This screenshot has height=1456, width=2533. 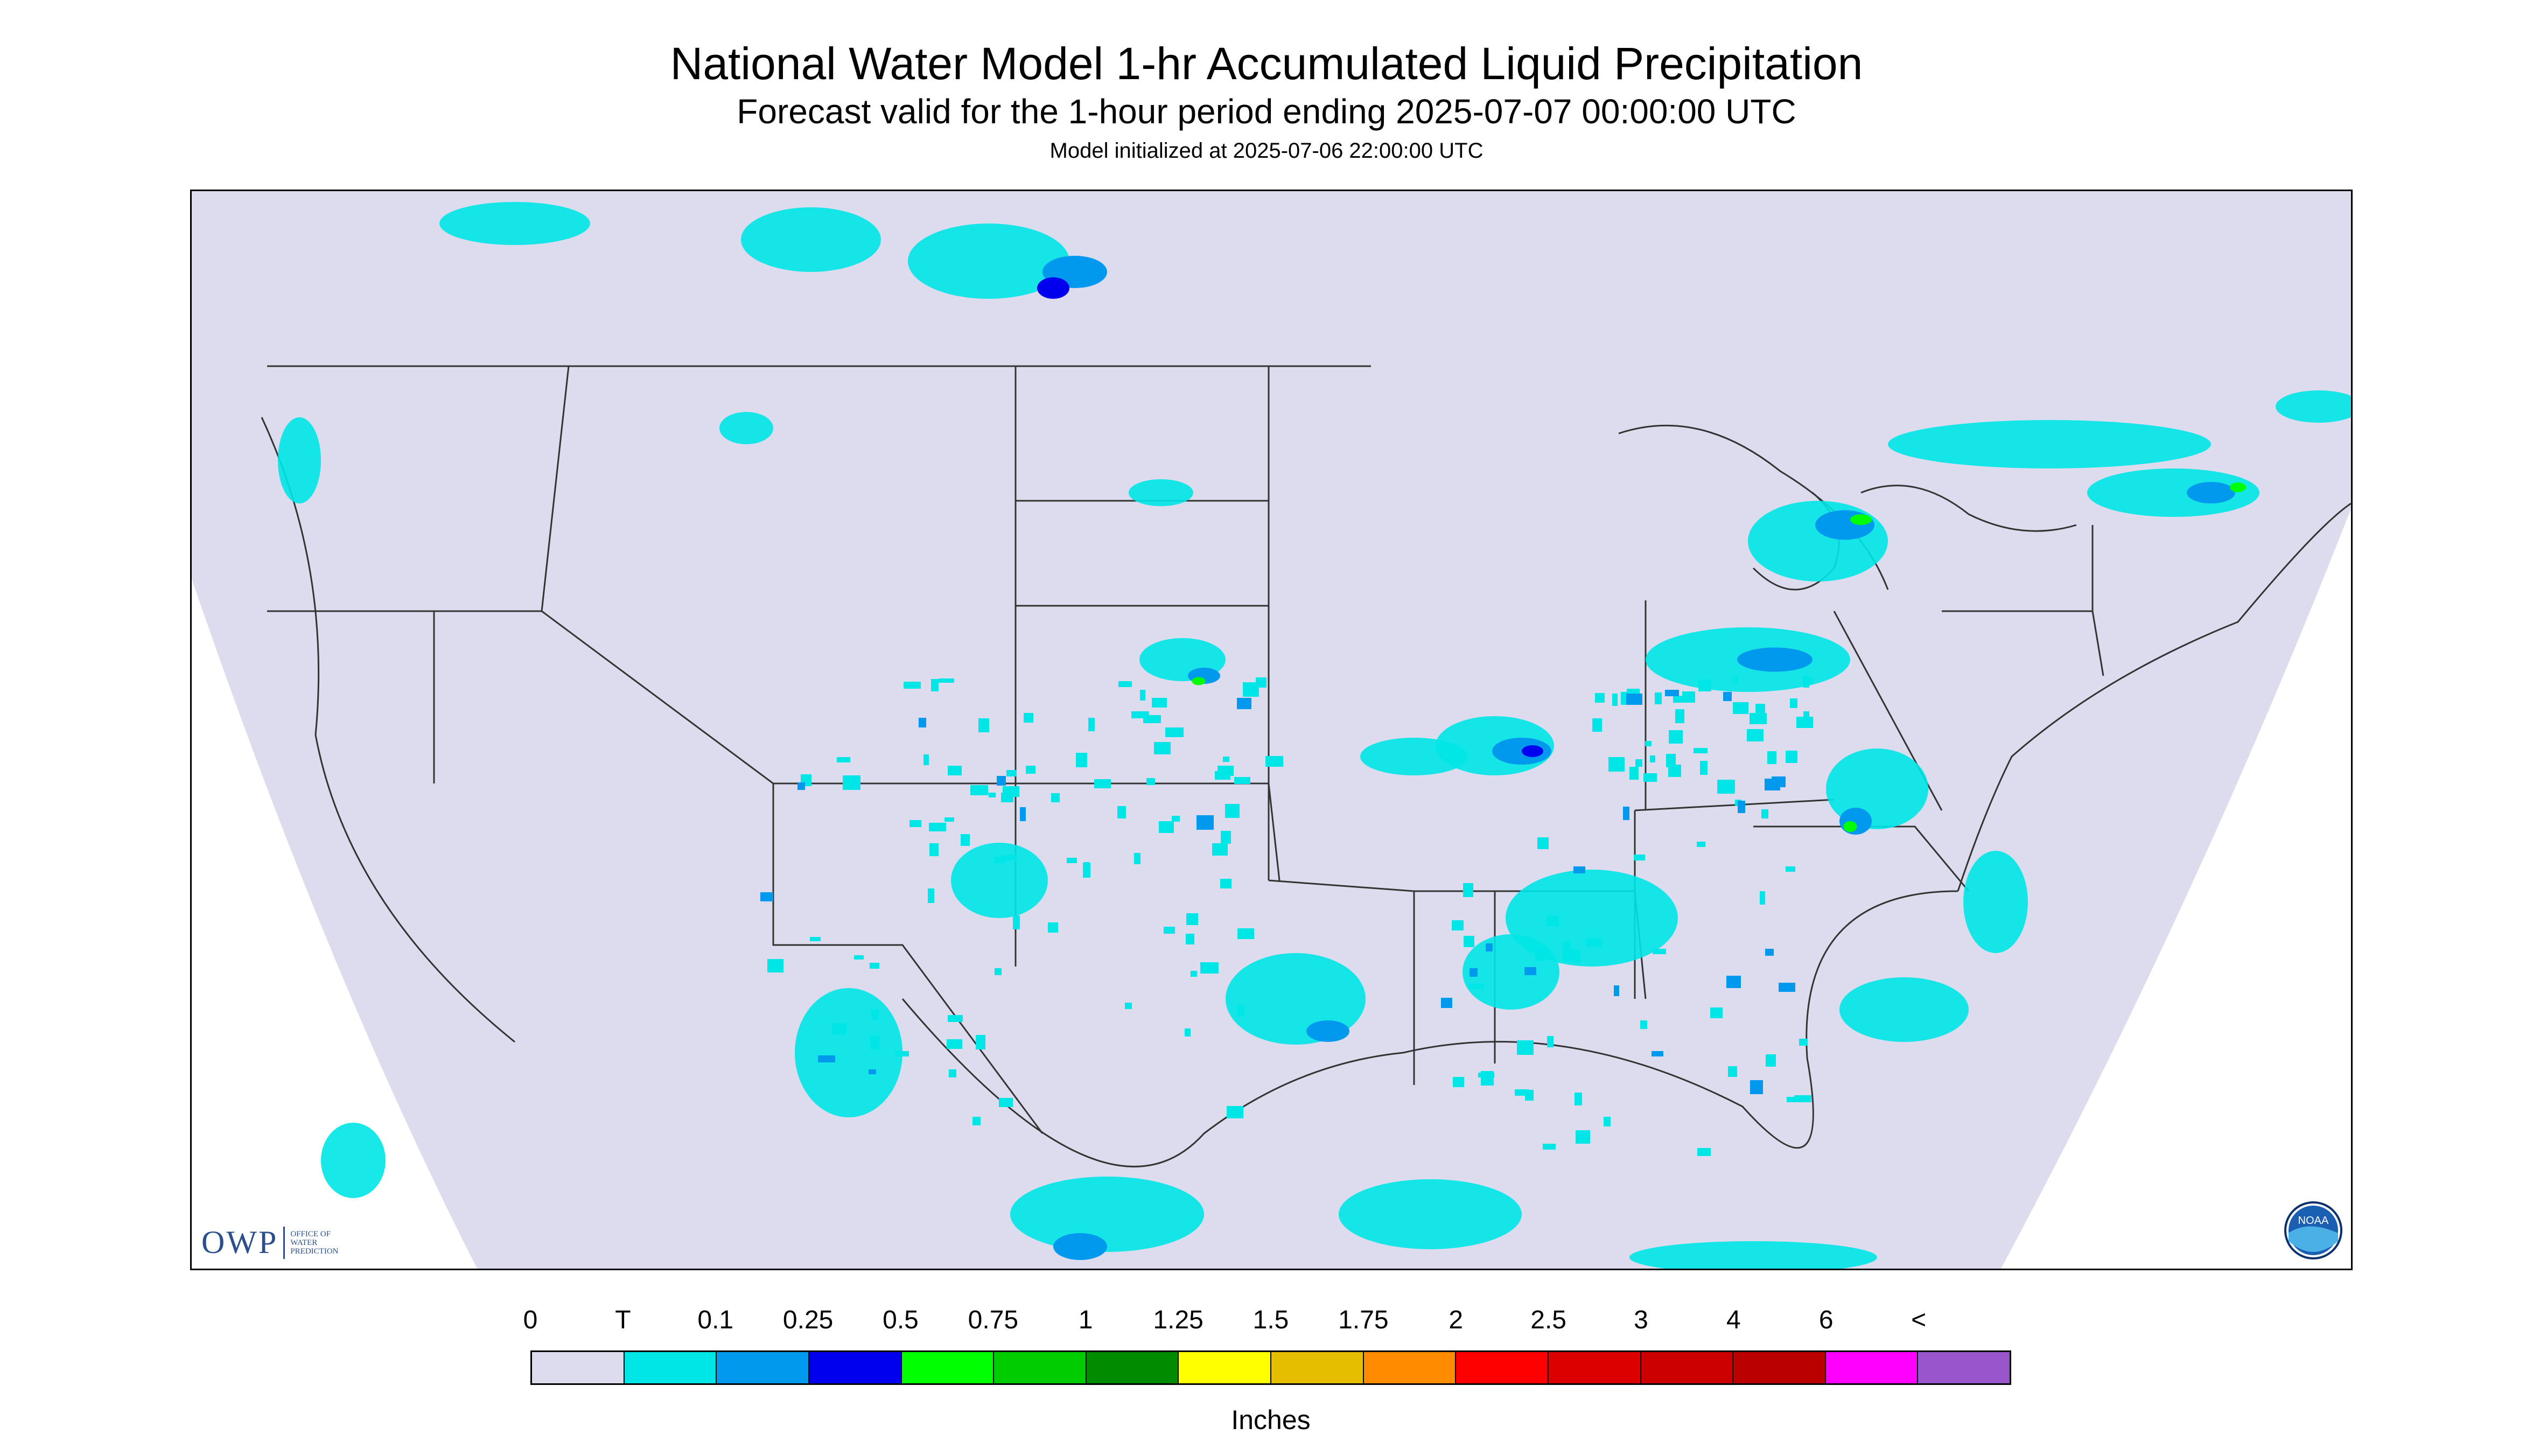 I want to click on legend-tick-label: T, so click(x=623, y=1320).